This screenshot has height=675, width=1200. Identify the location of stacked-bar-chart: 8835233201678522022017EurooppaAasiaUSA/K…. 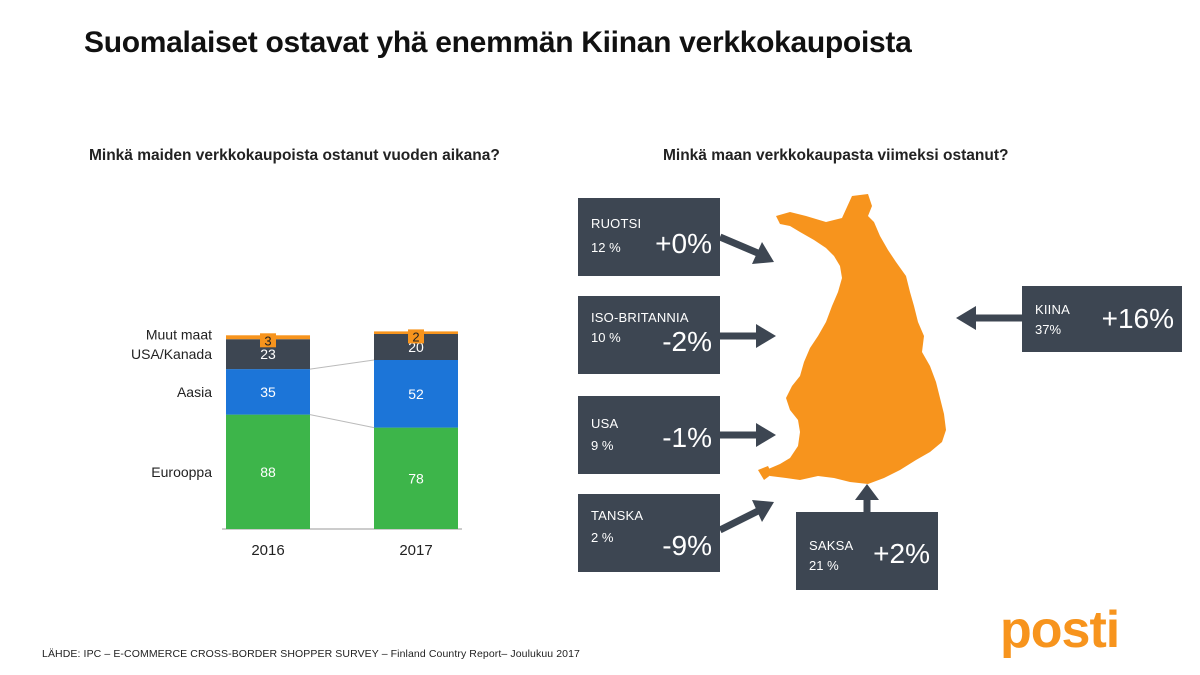
(296, 442).